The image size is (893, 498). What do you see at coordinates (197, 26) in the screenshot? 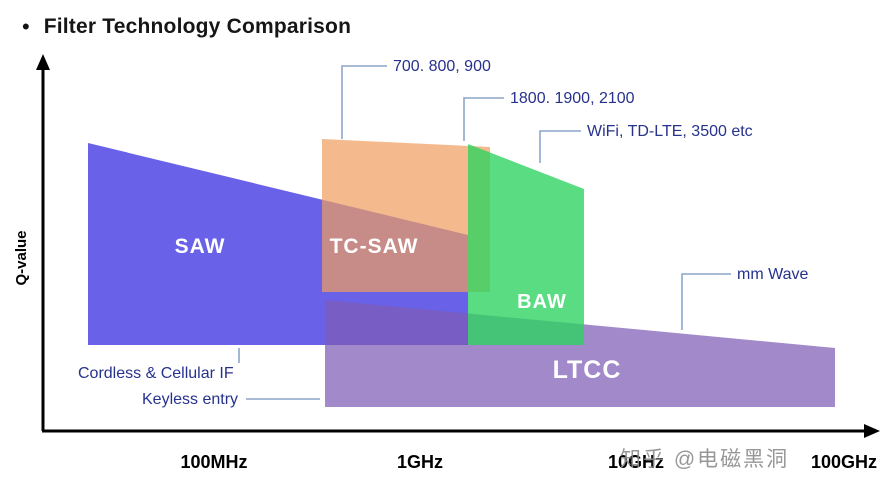
I see `page-title: Filter Technology Comparison` at bounding box center [197, 26].